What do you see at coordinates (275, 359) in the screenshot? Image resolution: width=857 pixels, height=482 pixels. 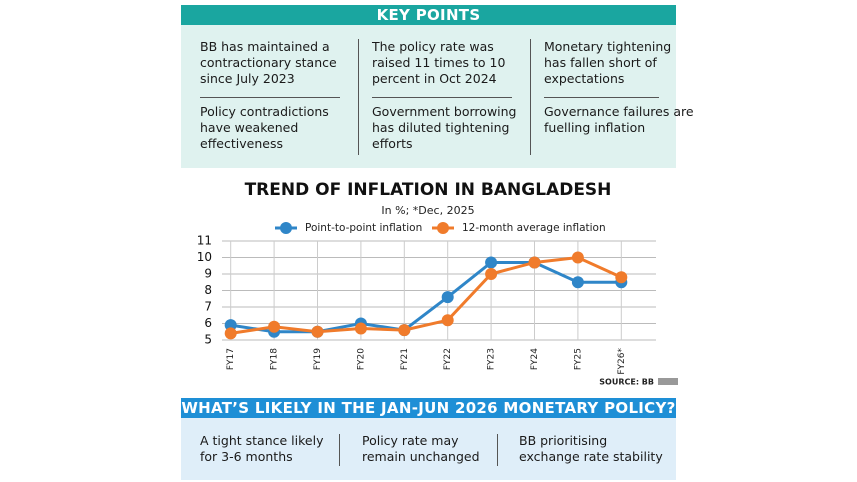 I see `x-tick-label: FY18` at bounding box center [275, 359].